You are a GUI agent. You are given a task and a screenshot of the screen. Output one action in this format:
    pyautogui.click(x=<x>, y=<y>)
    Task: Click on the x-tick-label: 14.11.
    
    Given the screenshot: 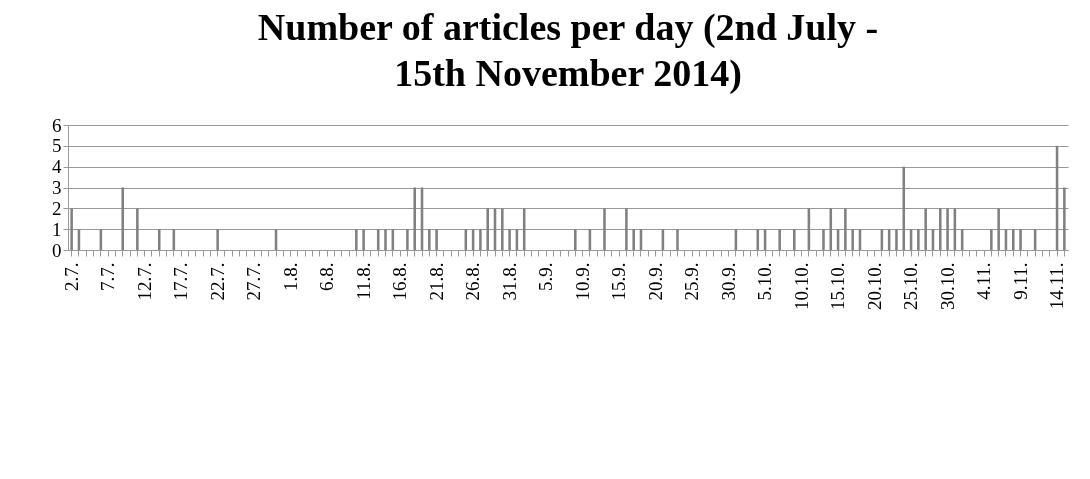 What is the action you would take?
    pyautogui.click(x=1057, y=286)
    